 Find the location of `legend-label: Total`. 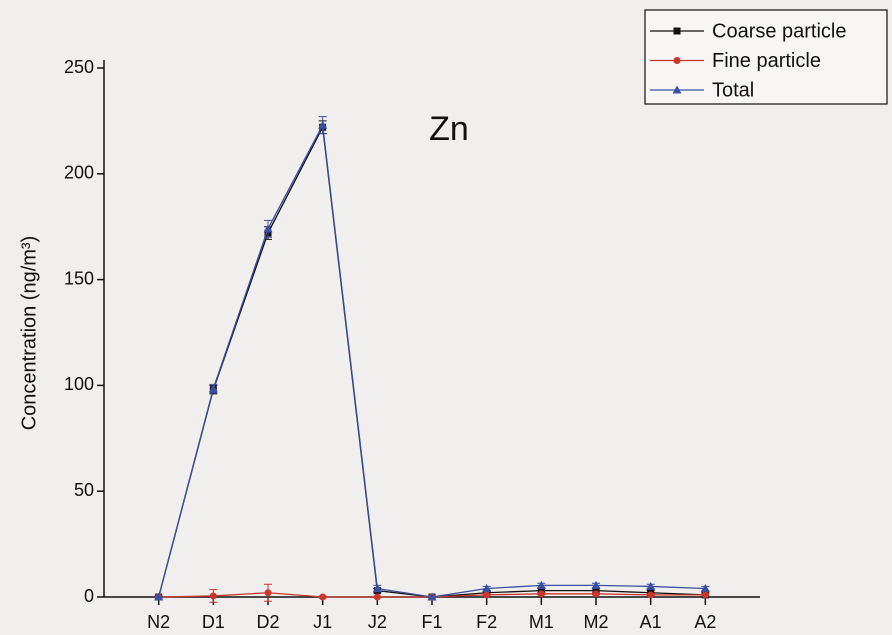

legend-label: Total is located at coordinates (733, 90).